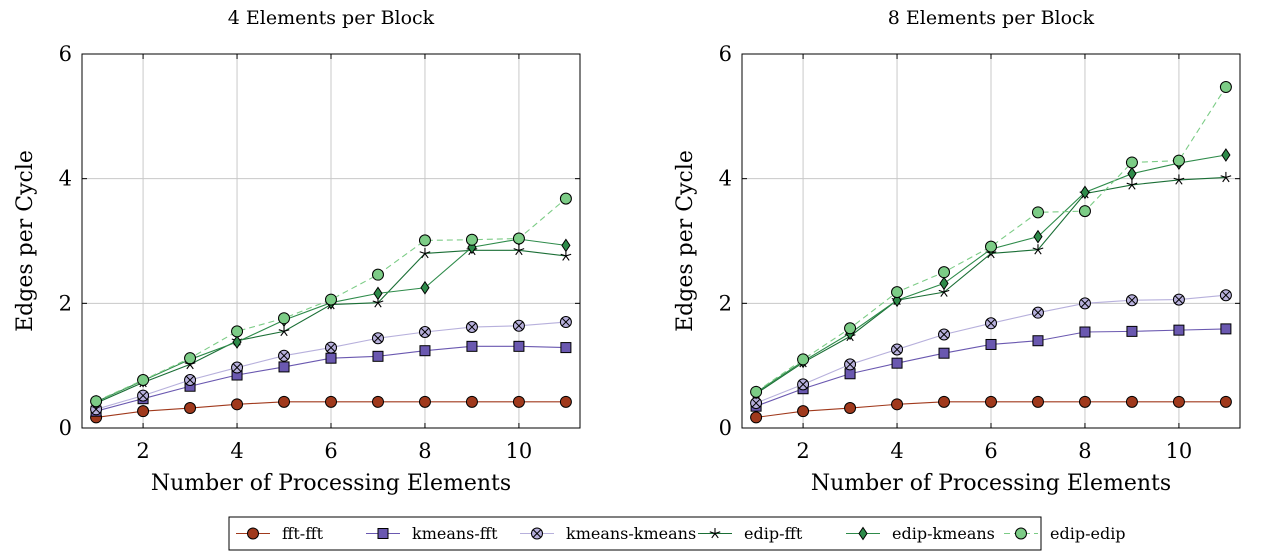 The height and width of the screenshot is (554, 1263). I want to click on legend-label-edip-fft: edip-fft, so click(773, 533).